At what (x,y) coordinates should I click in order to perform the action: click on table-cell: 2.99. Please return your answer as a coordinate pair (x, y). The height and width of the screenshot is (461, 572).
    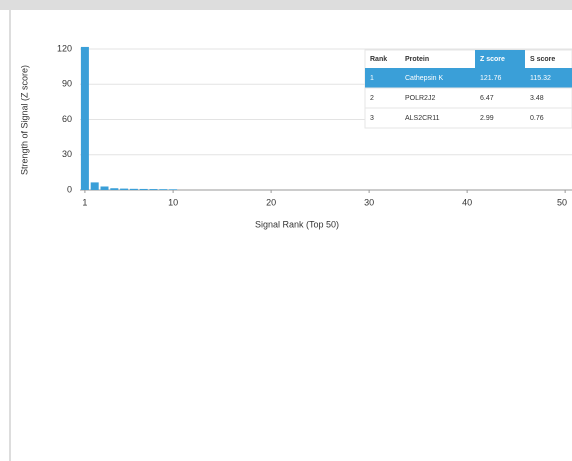
    Looking at the image, I should click on (487, 118).